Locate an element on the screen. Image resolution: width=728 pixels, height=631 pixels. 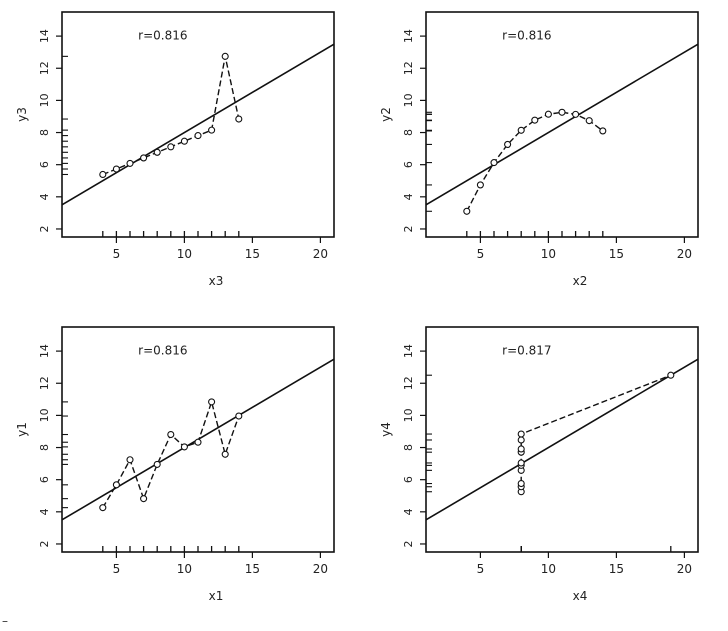
y-axis-label: y3 is located at coordinates (22, 114).